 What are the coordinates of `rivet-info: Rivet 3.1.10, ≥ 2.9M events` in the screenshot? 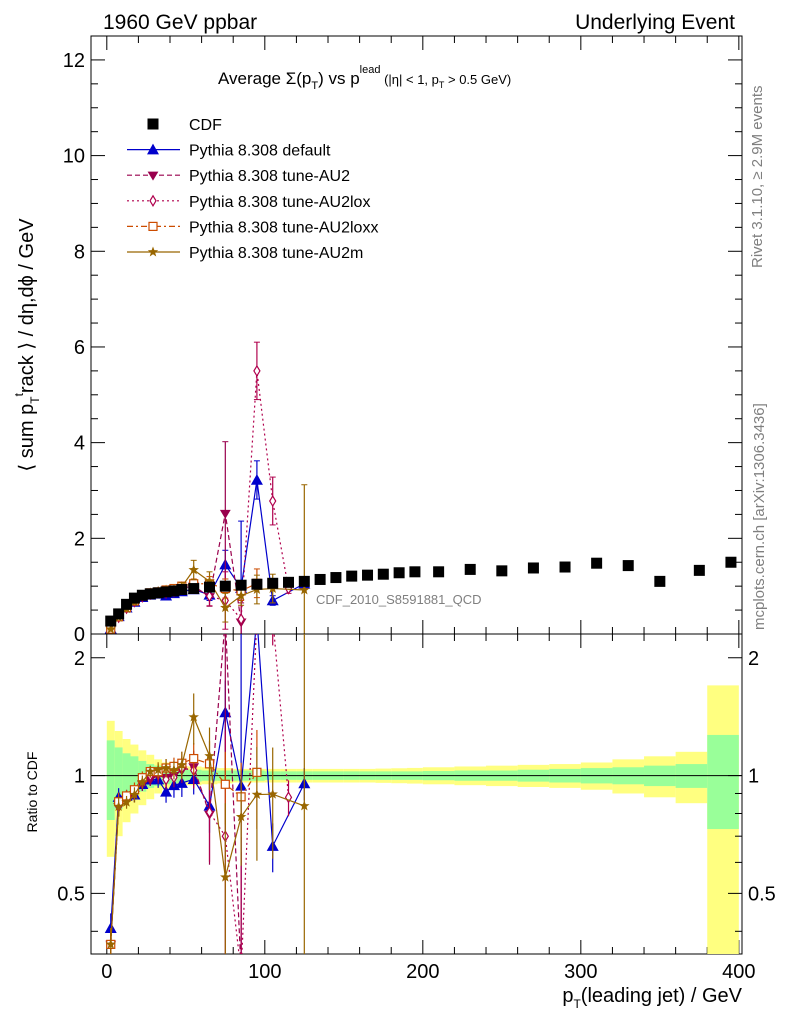 It's located at (757, 177).